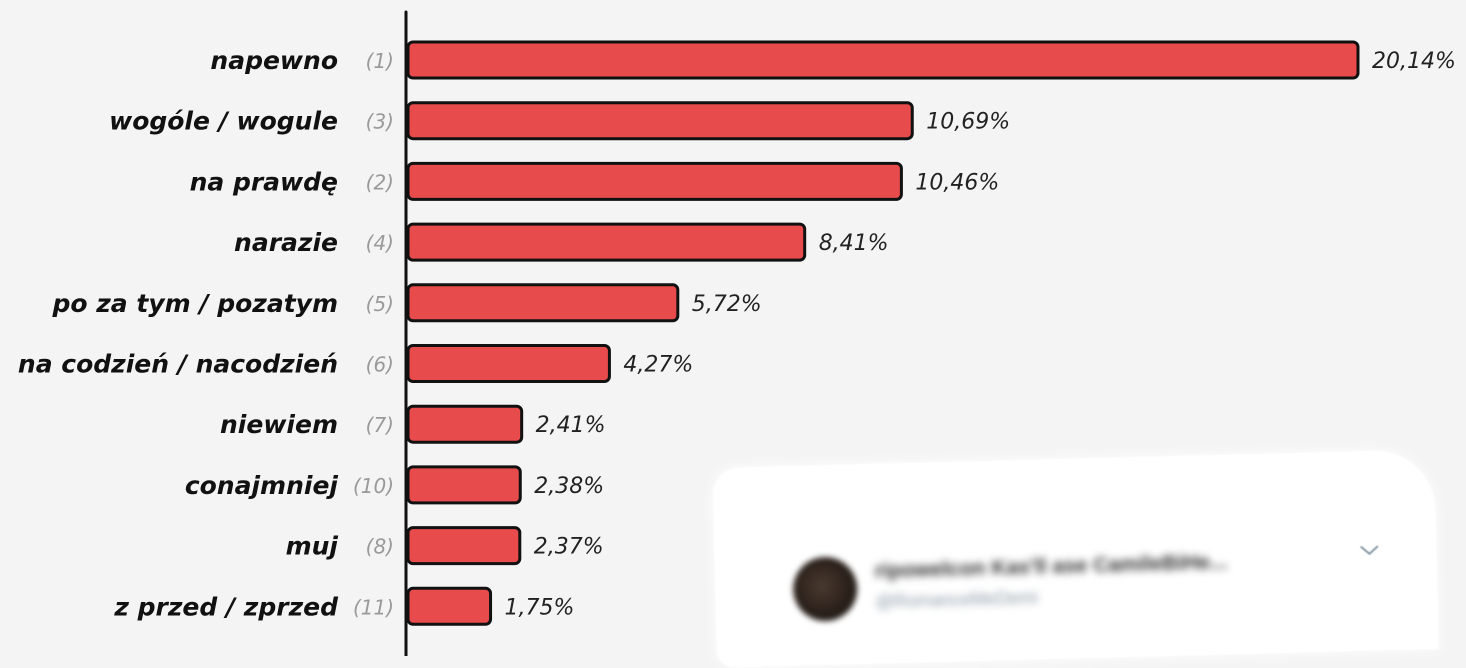 The width and height of the screenshot is (1466, 668). What do you see at coordinates (178, 364) in the screenshot?
I see `category-label: na codzień / nacodzień` at bounding box center [178, 364].